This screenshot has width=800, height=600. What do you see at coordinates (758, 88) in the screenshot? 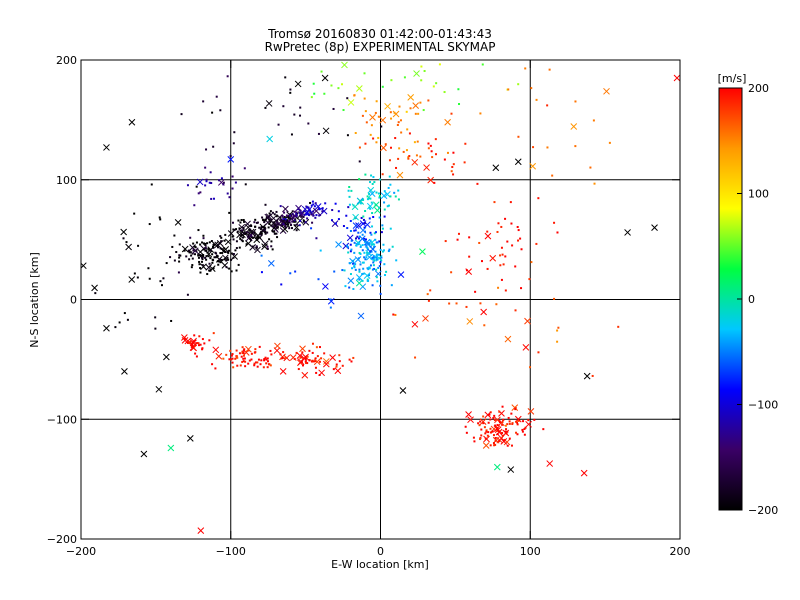
I see `colorbar-tick-label: 200` at bounding box center [758, 88].